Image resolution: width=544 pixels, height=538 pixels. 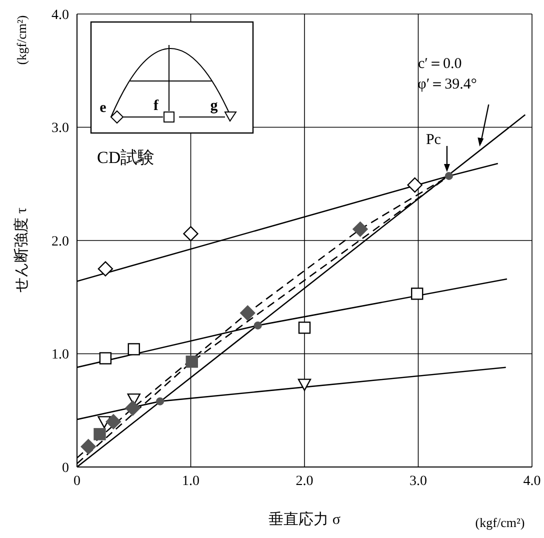 I want to click on annotation: g, so click(x=214, y=106).